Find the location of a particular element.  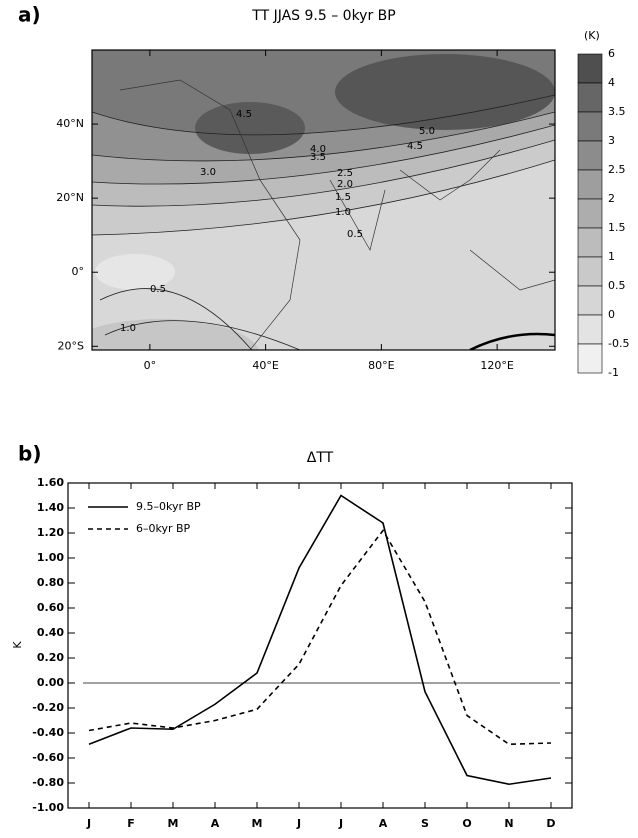

x-tick-label: F is located at coordinates (131, 823).